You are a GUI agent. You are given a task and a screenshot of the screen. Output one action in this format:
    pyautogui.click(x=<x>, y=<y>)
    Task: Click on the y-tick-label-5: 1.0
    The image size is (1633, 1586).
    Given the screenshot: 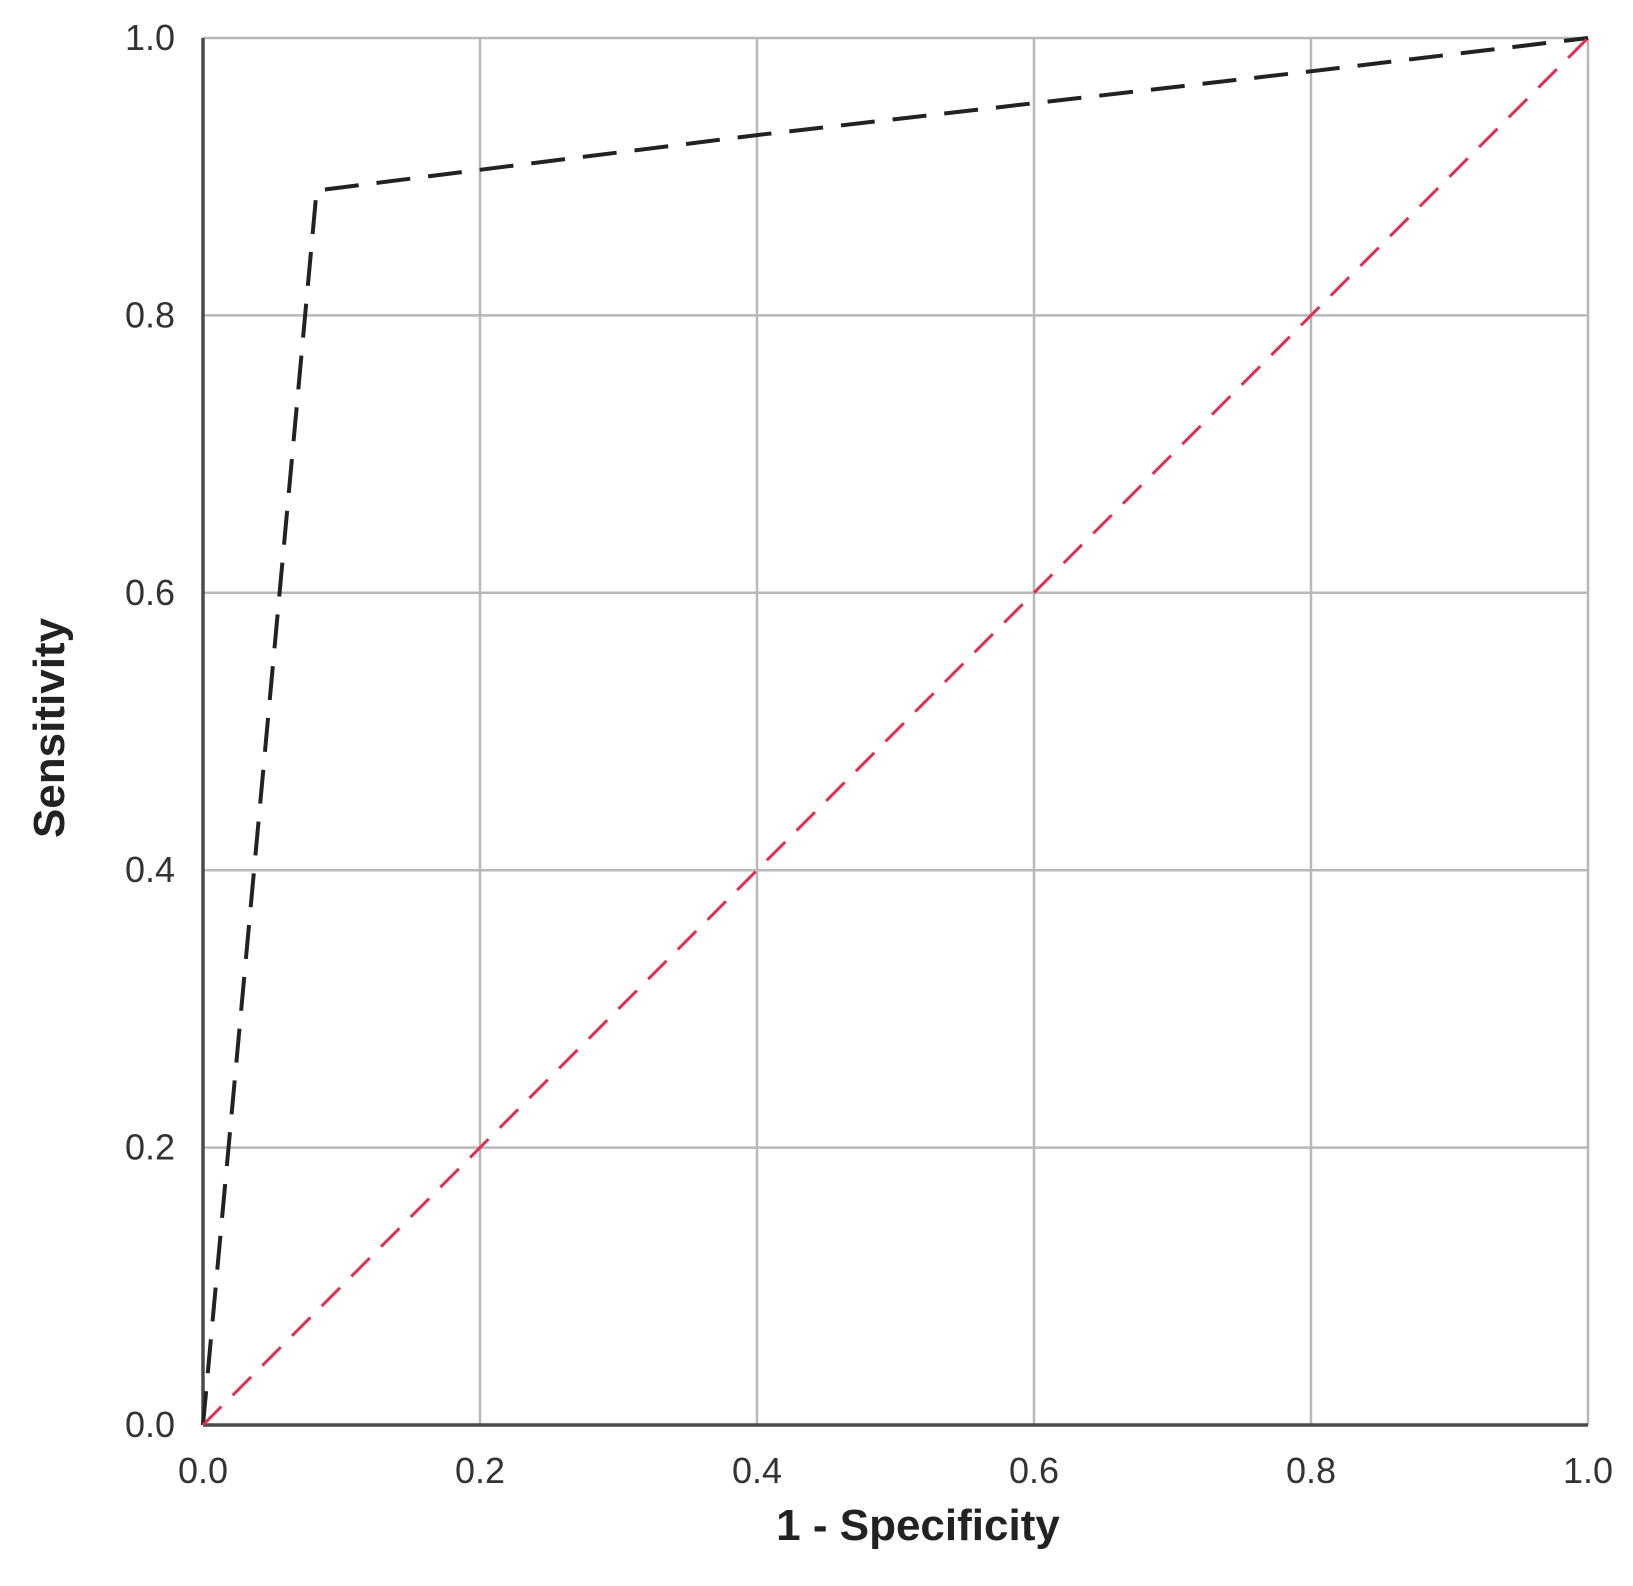 What is the action you would take?
    pyautogui.click(x=150, y=37)
    